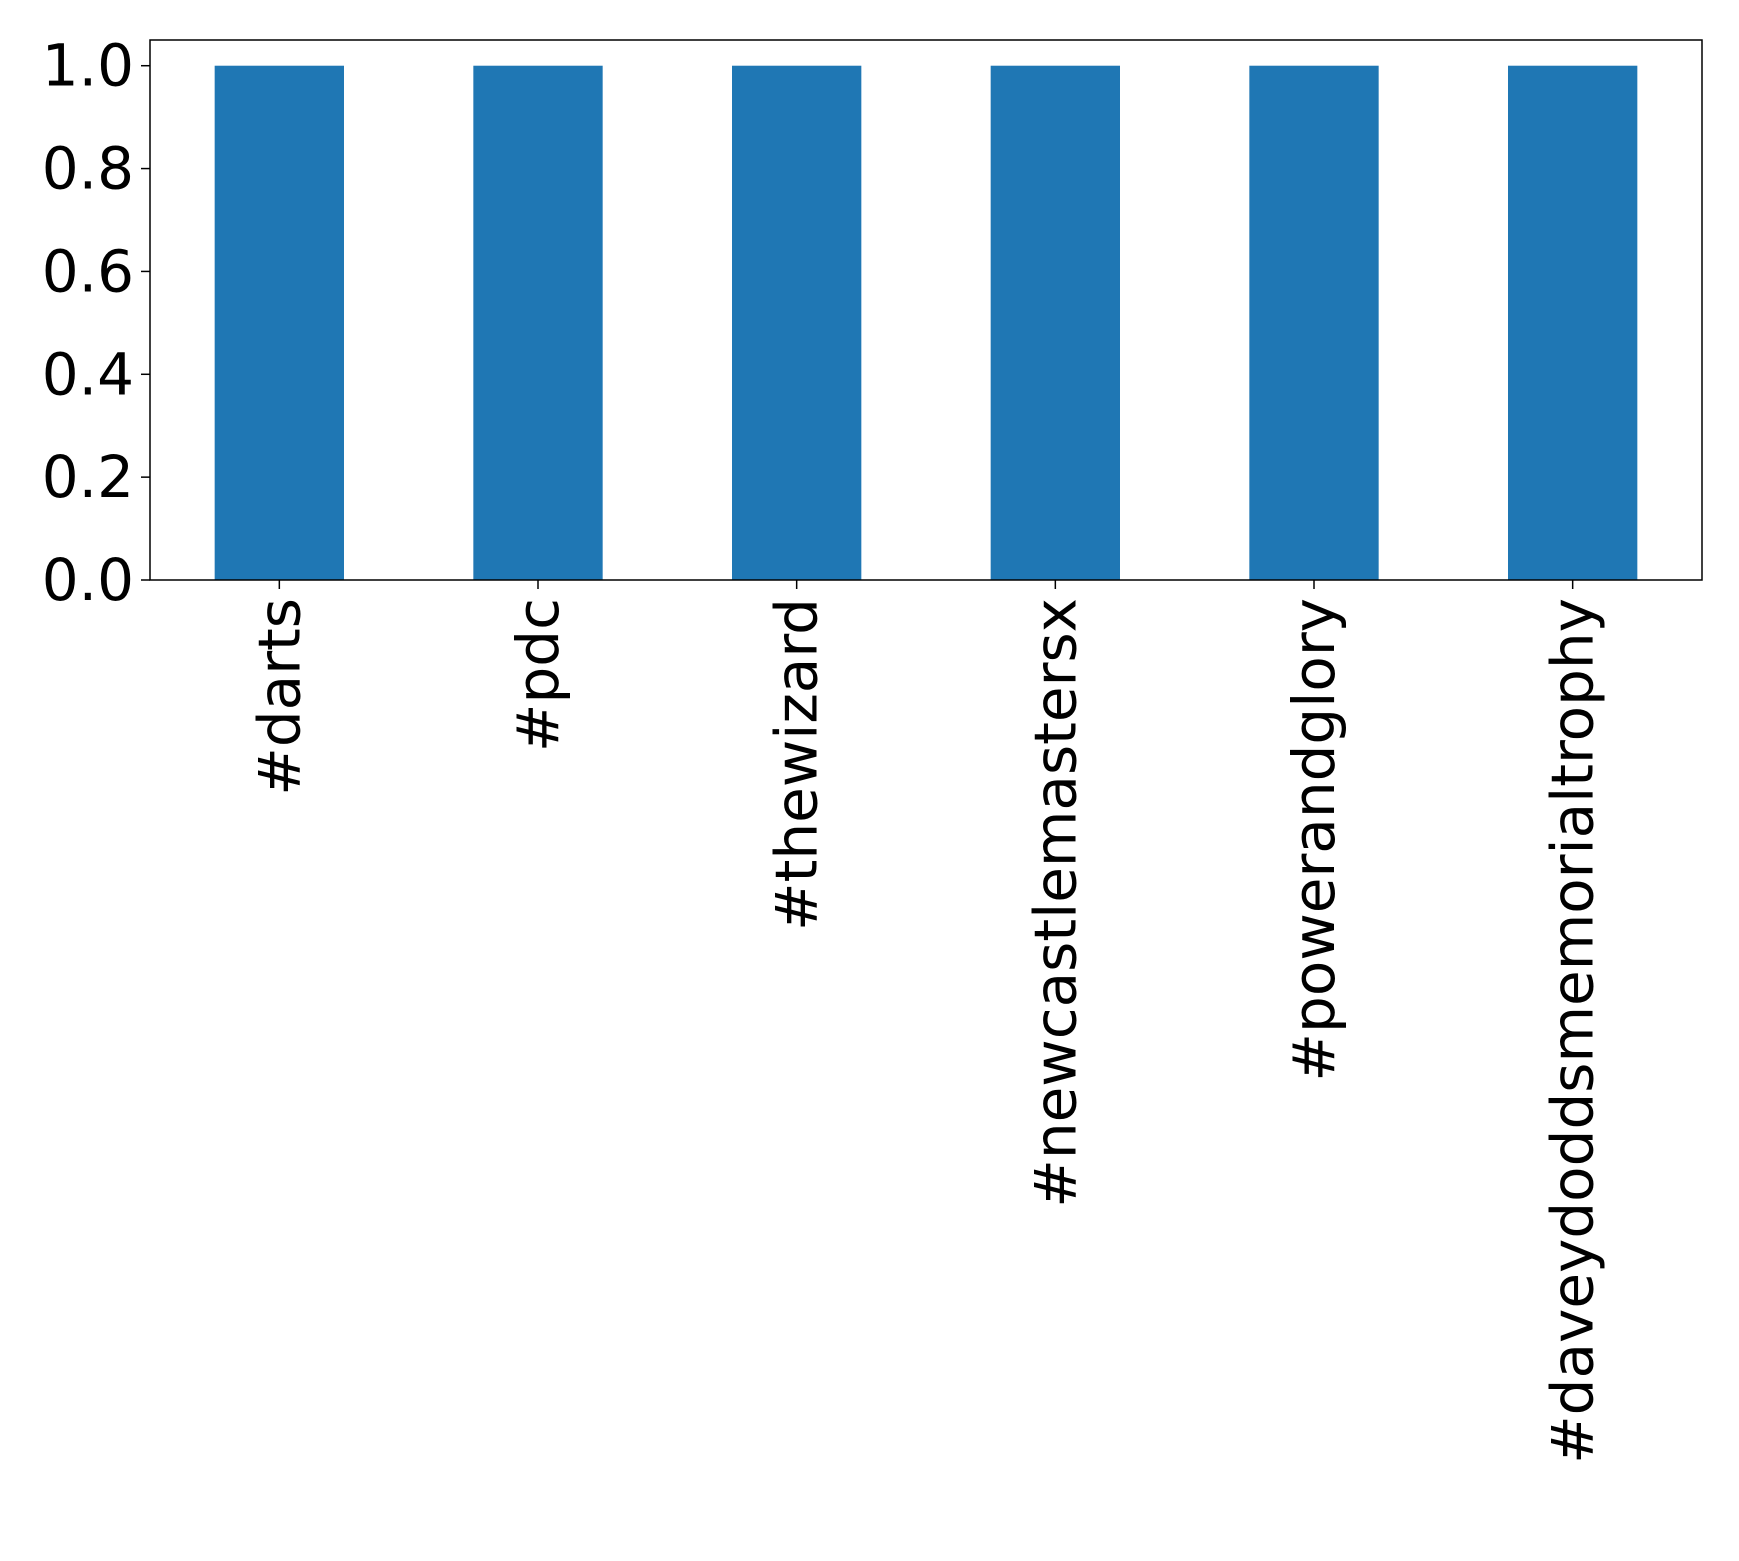  What do you see at coordinates (1573, 1031) in the screenshot?
I see `x-tick-label: #daveydoddsmemorialtrophy` at bounding box center [1573, 1031].